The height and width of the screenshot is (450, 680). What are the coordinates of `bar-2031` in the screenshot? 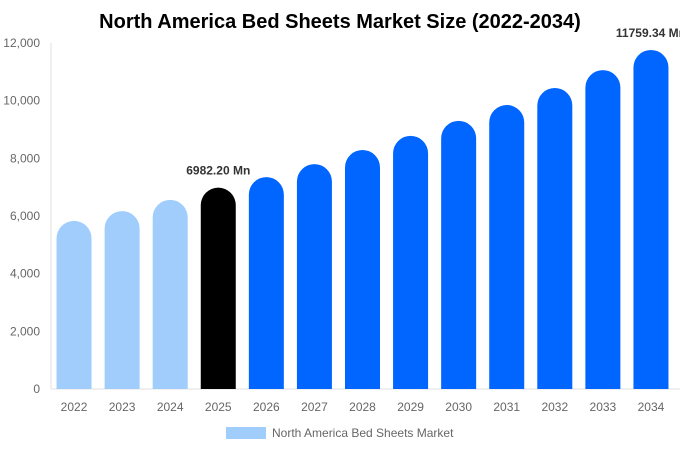 It's located at (507, 246).